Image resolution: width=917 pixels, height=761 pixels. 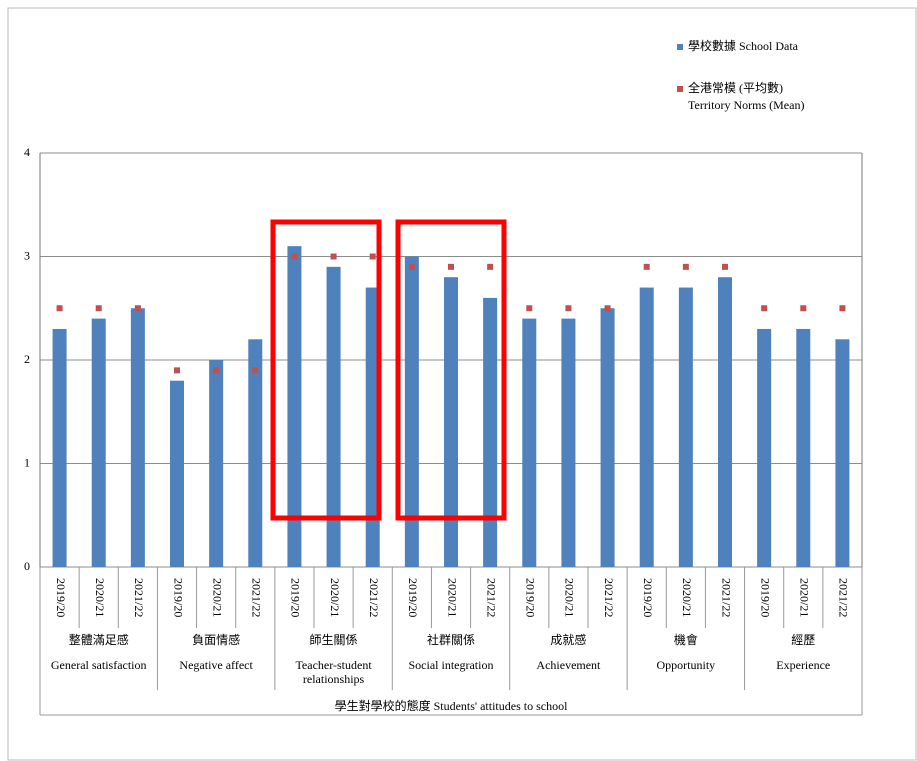 I want to click on legend-label: 學校數據 School Data, so click(x=743, y=46).